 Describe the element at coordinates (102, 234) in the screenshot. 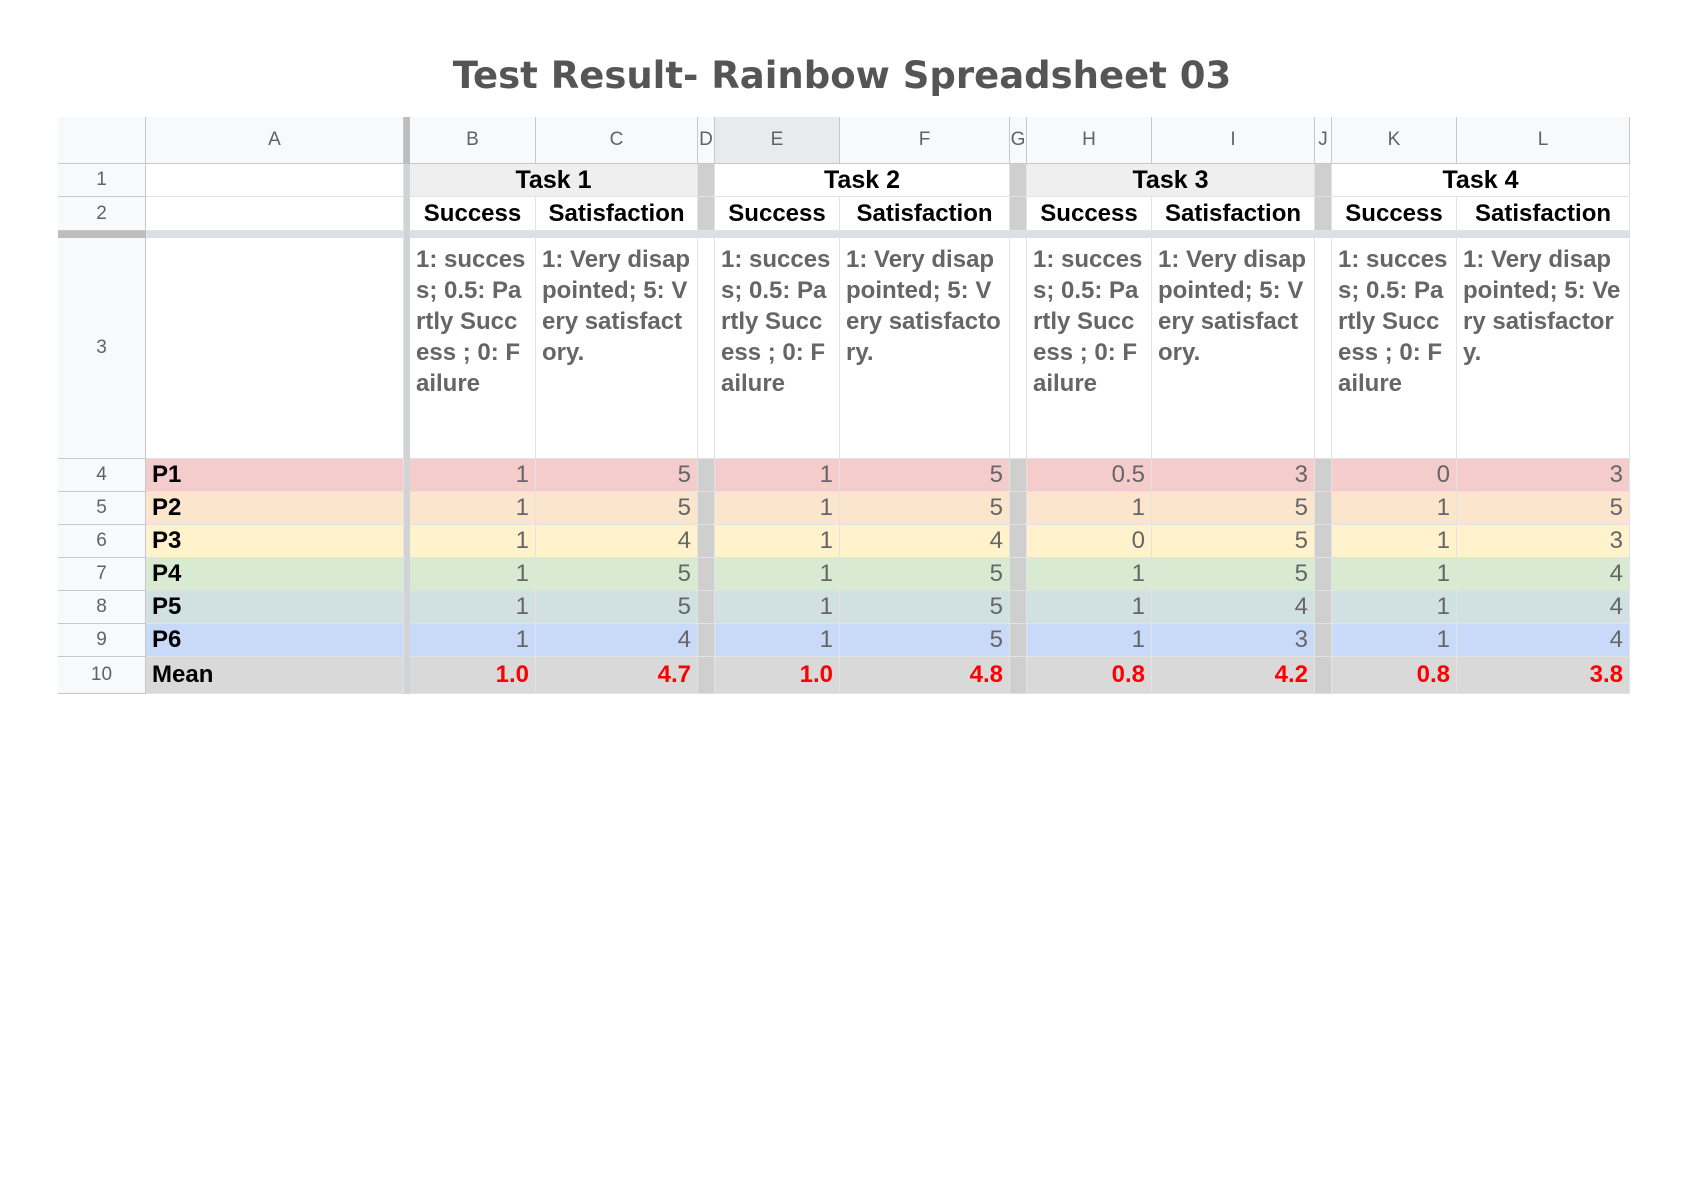

I see `freeze-row-handle` at that location.